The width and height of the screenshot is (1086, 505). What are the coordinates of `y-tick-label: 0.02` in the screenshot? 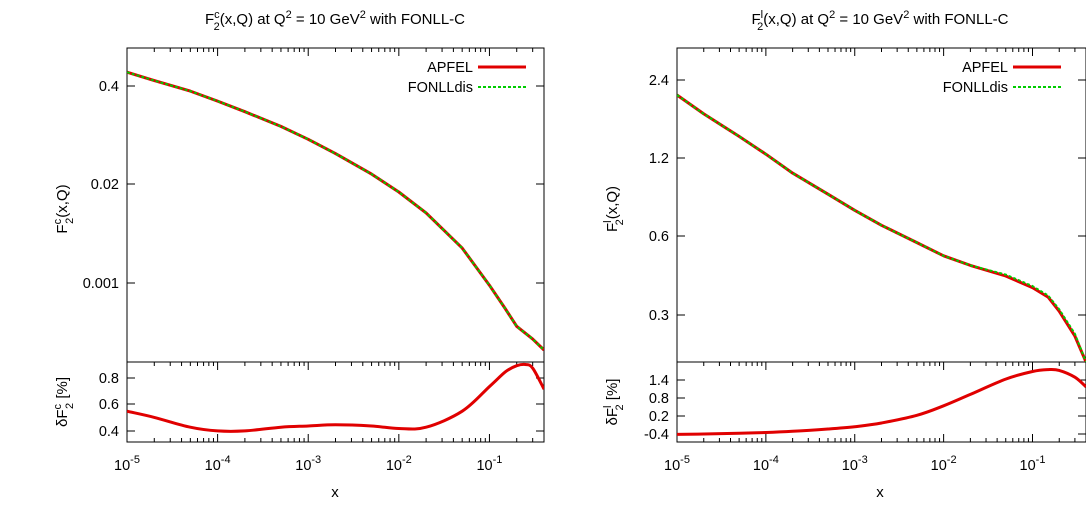 It's located at (105, 185).